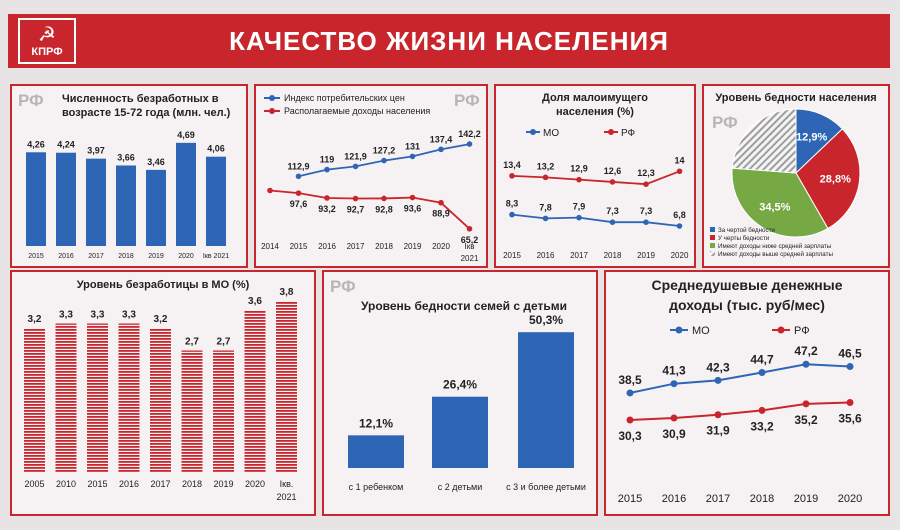  Describe the element at coordinates (802, 331) in the screenshot. I see `legend-label: РФ` at that location.